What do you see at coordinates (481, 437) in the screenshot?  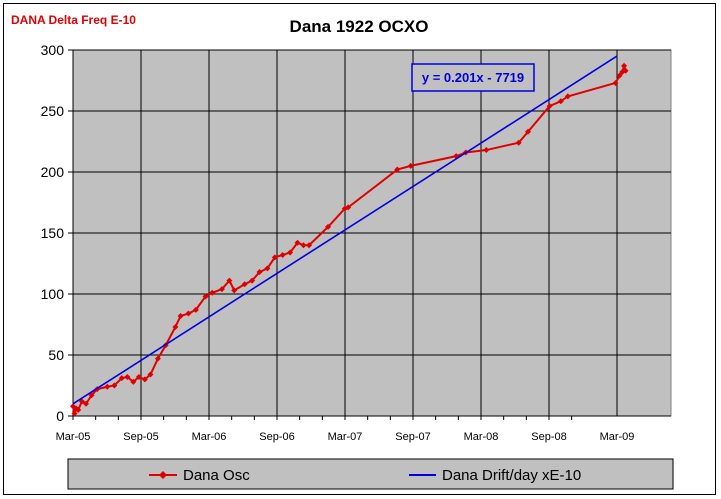 I see `x-tick-label: Mar-08` at bounding box center [481, 437].